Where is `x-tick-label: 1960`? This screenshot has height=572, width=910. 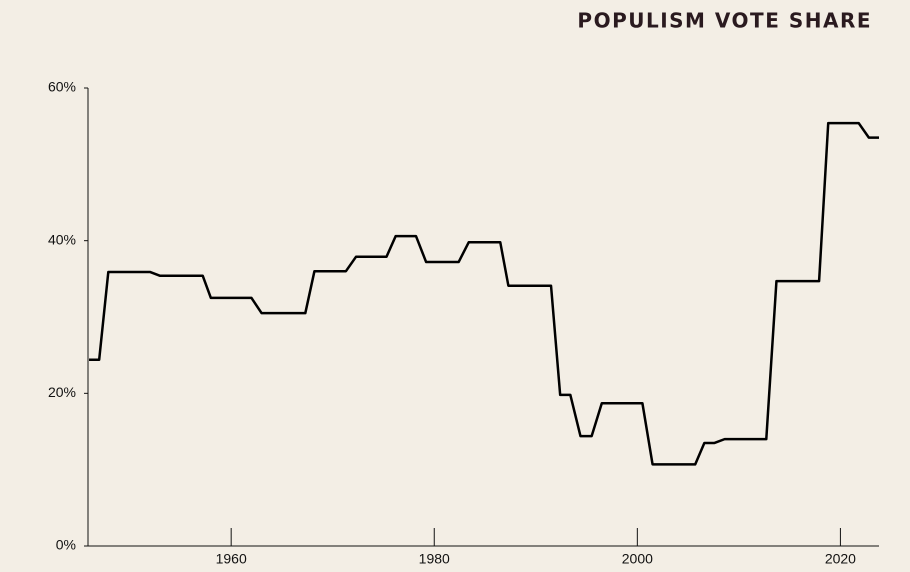 x-tick-label: 1960 is located at coordinates (231, 559).